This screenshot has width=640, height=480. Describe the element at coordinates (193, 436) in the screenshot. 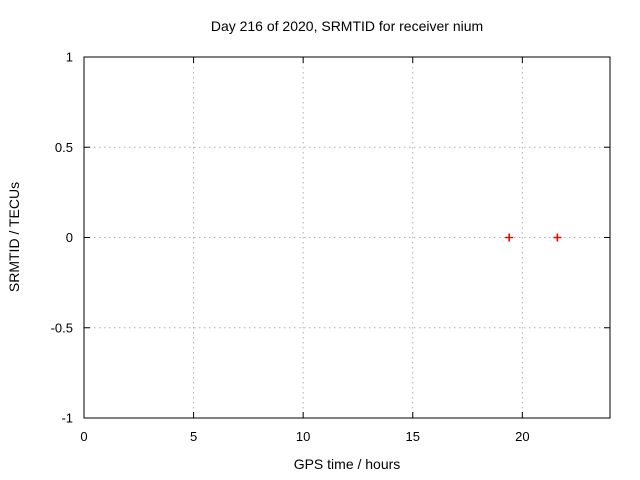

I see `x-tick-label: 5` at that location.